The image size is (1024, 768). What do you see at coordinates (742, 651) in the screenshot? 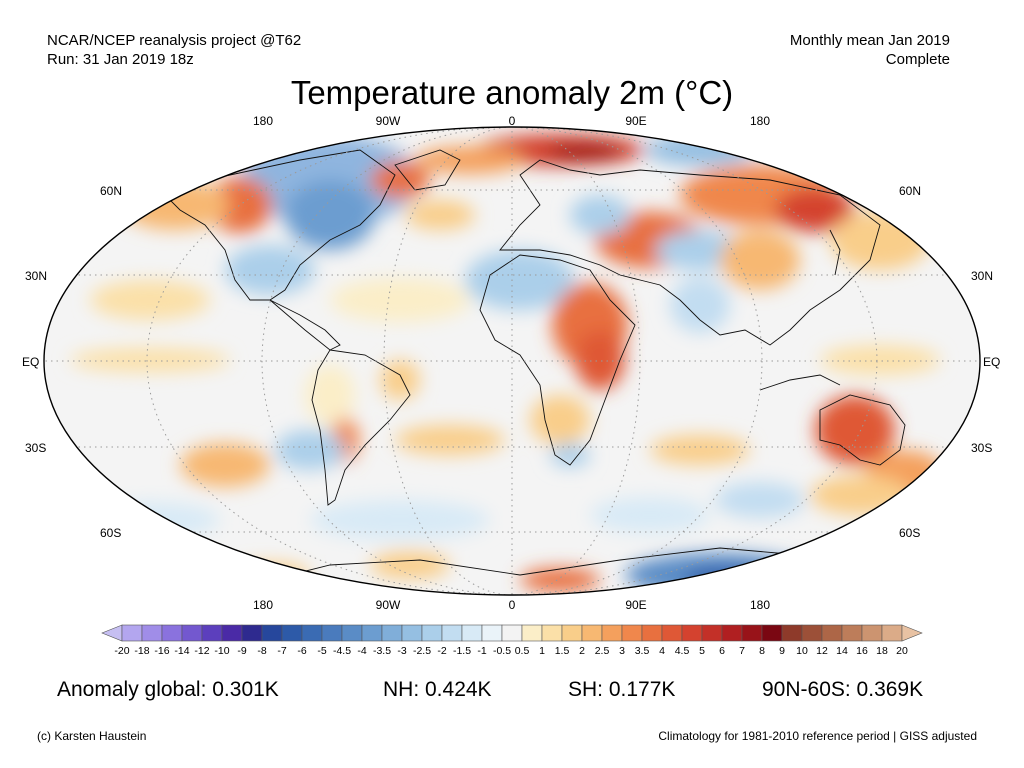
I see `colorbar-label: 7` at bounding box center [742, 651].